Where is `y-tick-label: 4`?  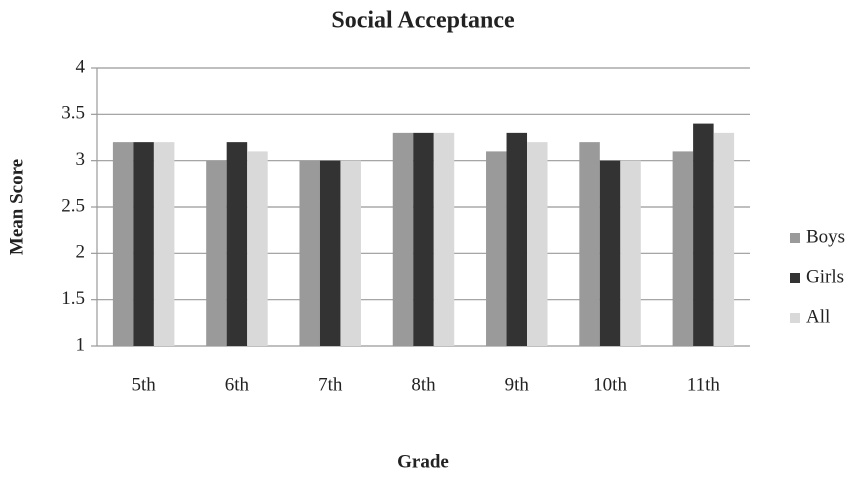
y-tick-label: 4 is located at coordinates (81, 66).